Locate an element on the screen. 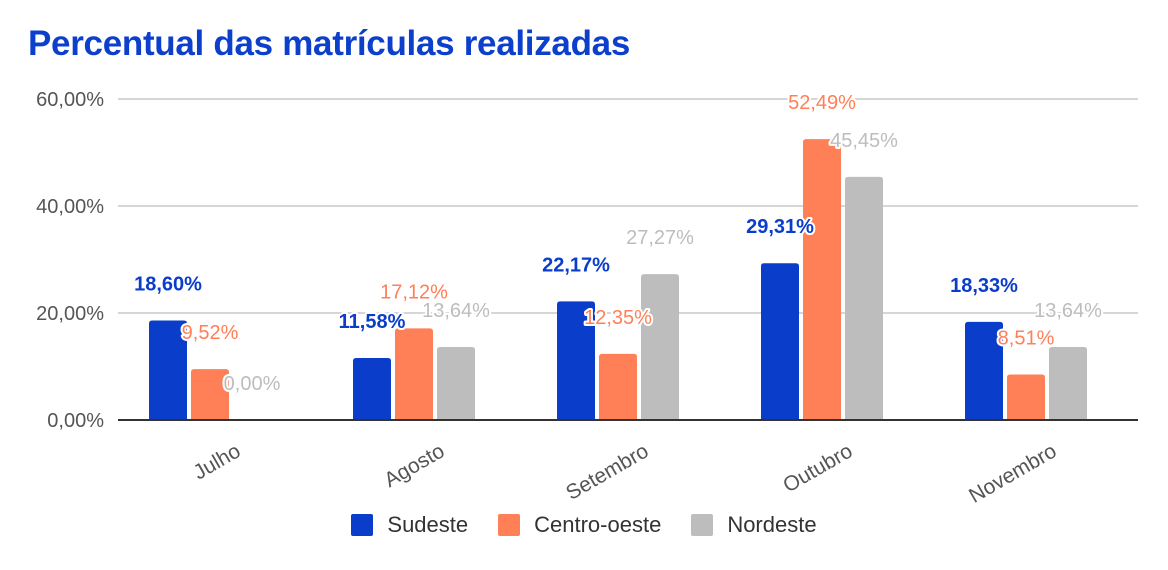 The height and width of the screenshot is (570, 1168). chart-title: Percentual das matrículas realizadas is located at coordinates (329, 43).